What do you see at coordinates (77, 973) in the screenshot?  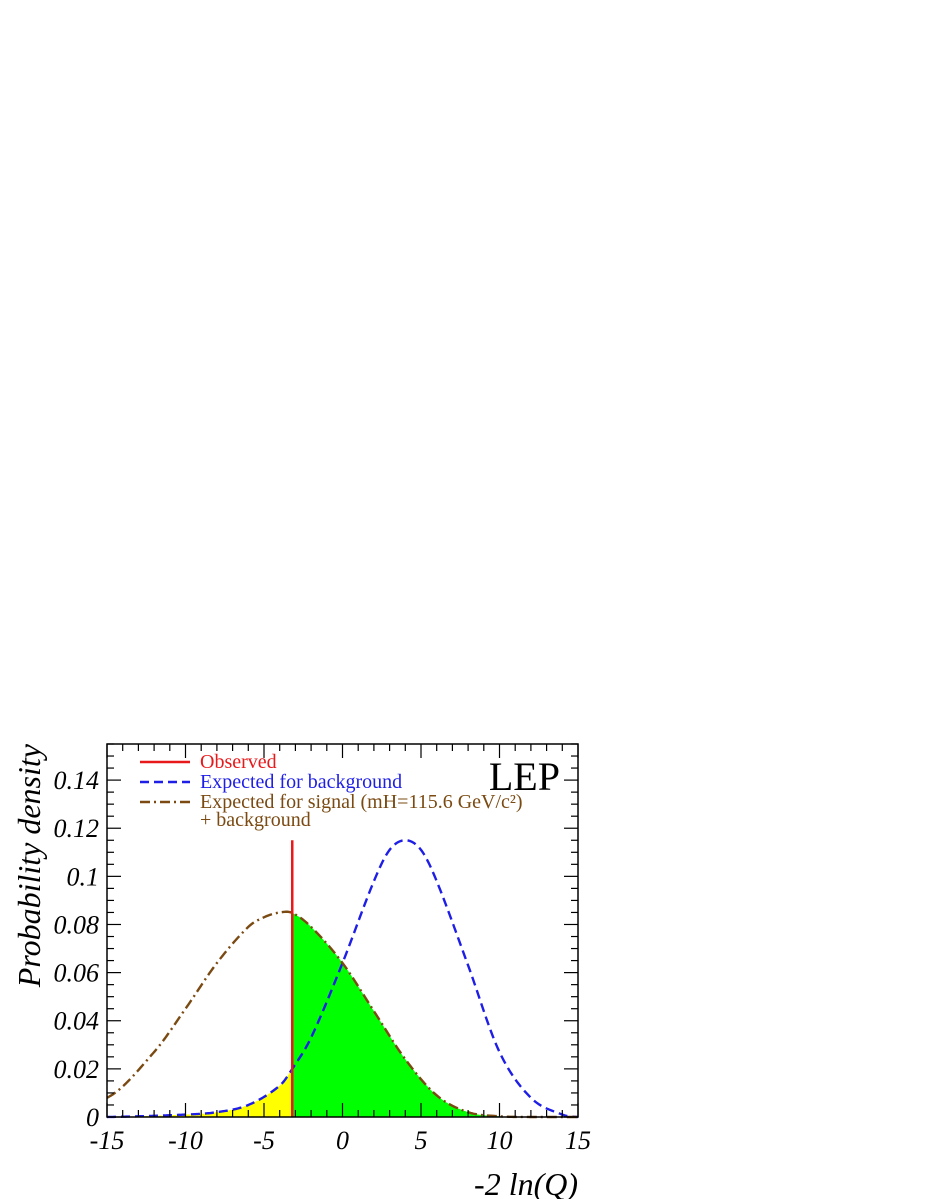 I see `y-tick-label: 0.06` at bounding box center [77, 973].